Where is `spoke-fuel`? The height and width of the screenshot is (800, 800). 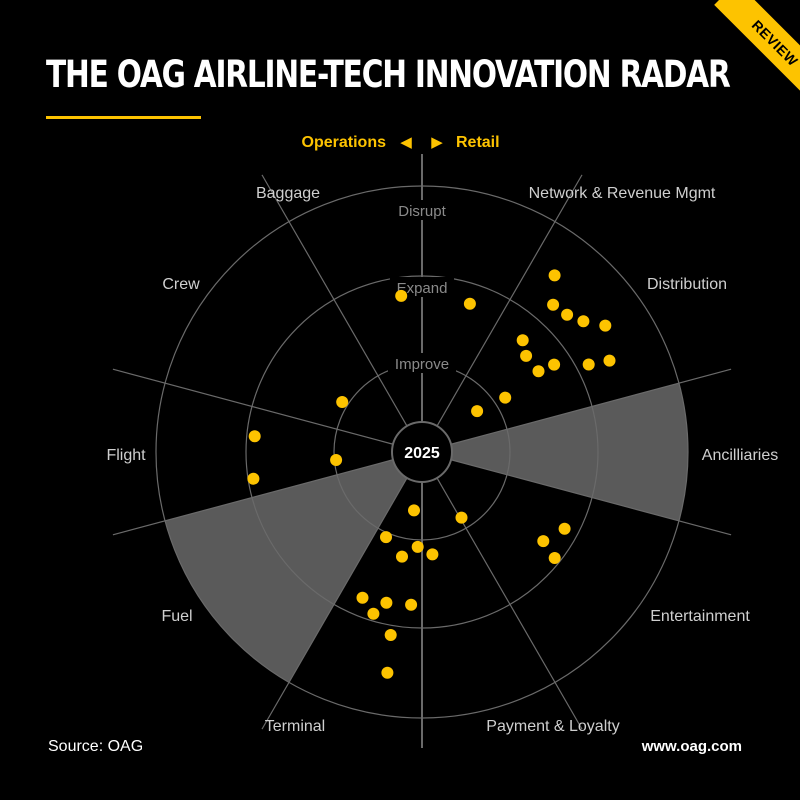
spoke-fuel is located at coordinates (334, 603).